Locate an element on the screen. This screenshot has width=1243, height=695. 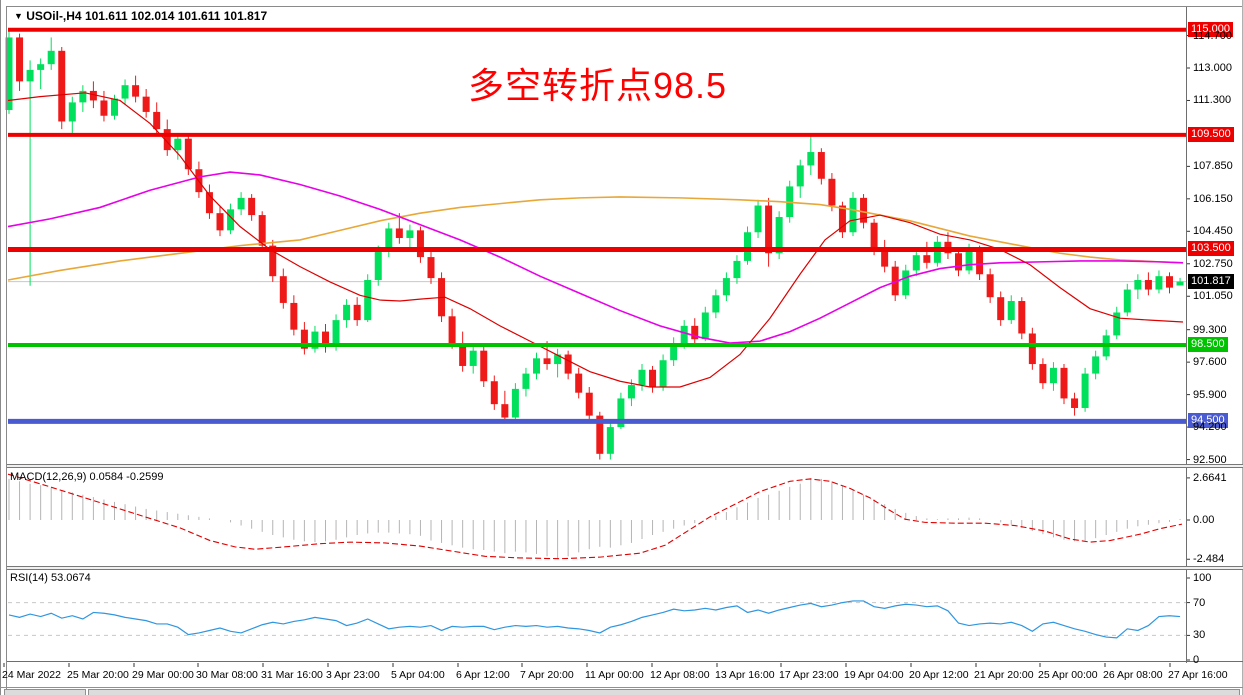
separator-macd-rsi is located at coordinates (625, 568).